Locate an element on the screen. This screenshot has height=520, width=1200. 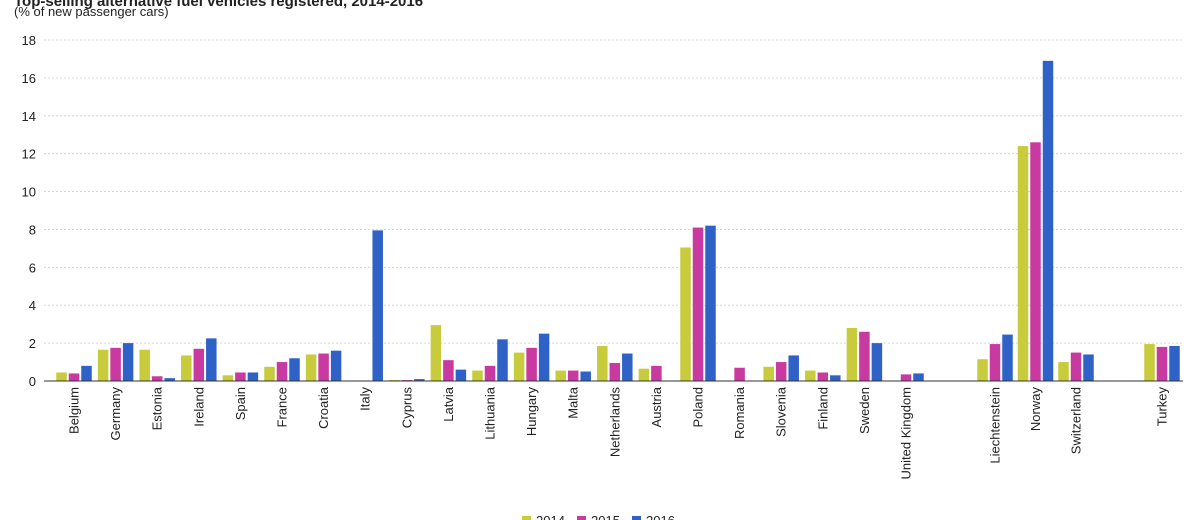
legend-label: 2014 is located at coordinates (550, 516).